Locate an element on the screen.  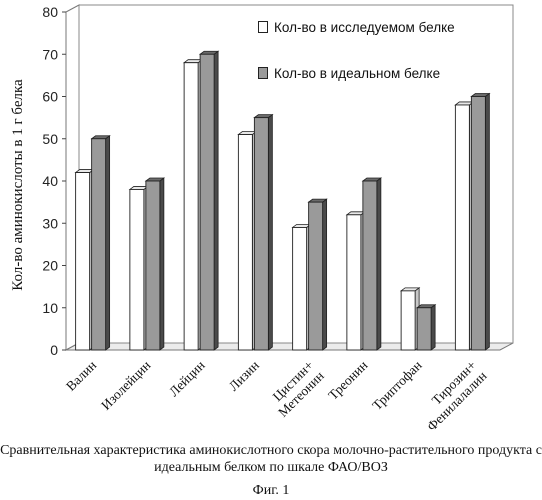
x-tick-label: Триптофан is located at coordinates (396, 385).